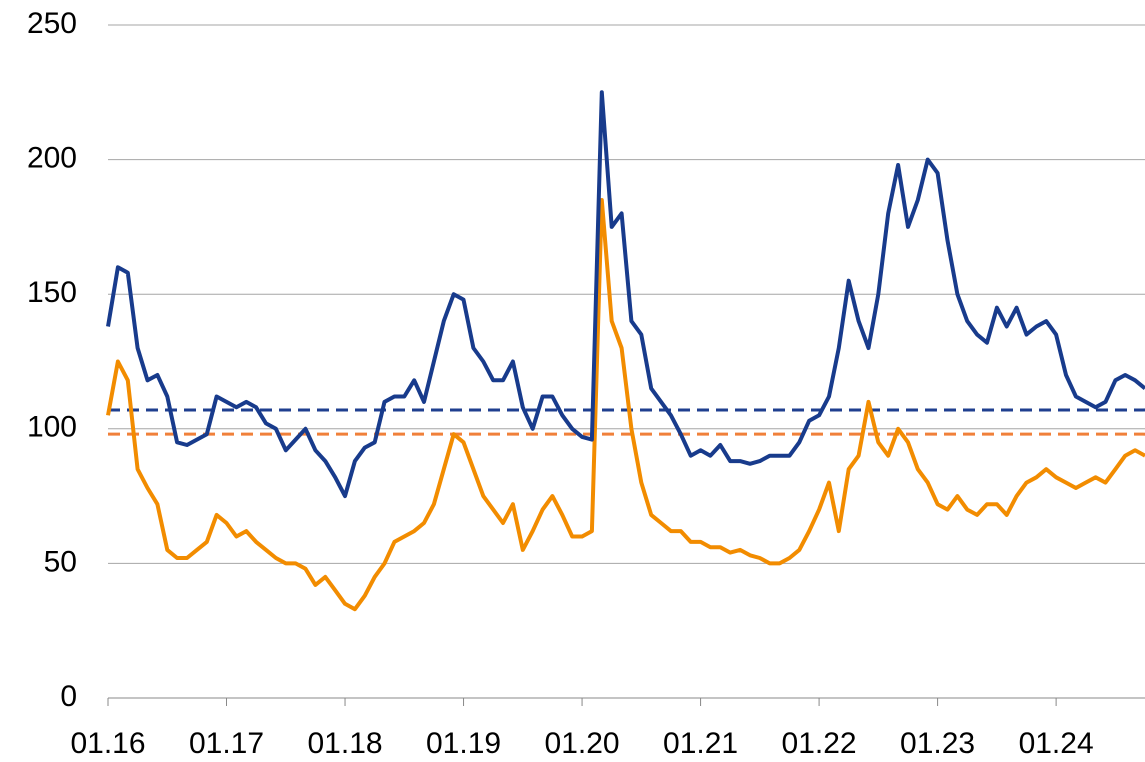 The image size is (1145, 762). What do you see at coordinates (52, 427) in the screenshot?
I see `y-tick-label: 100` at bounding box center [52, 427].